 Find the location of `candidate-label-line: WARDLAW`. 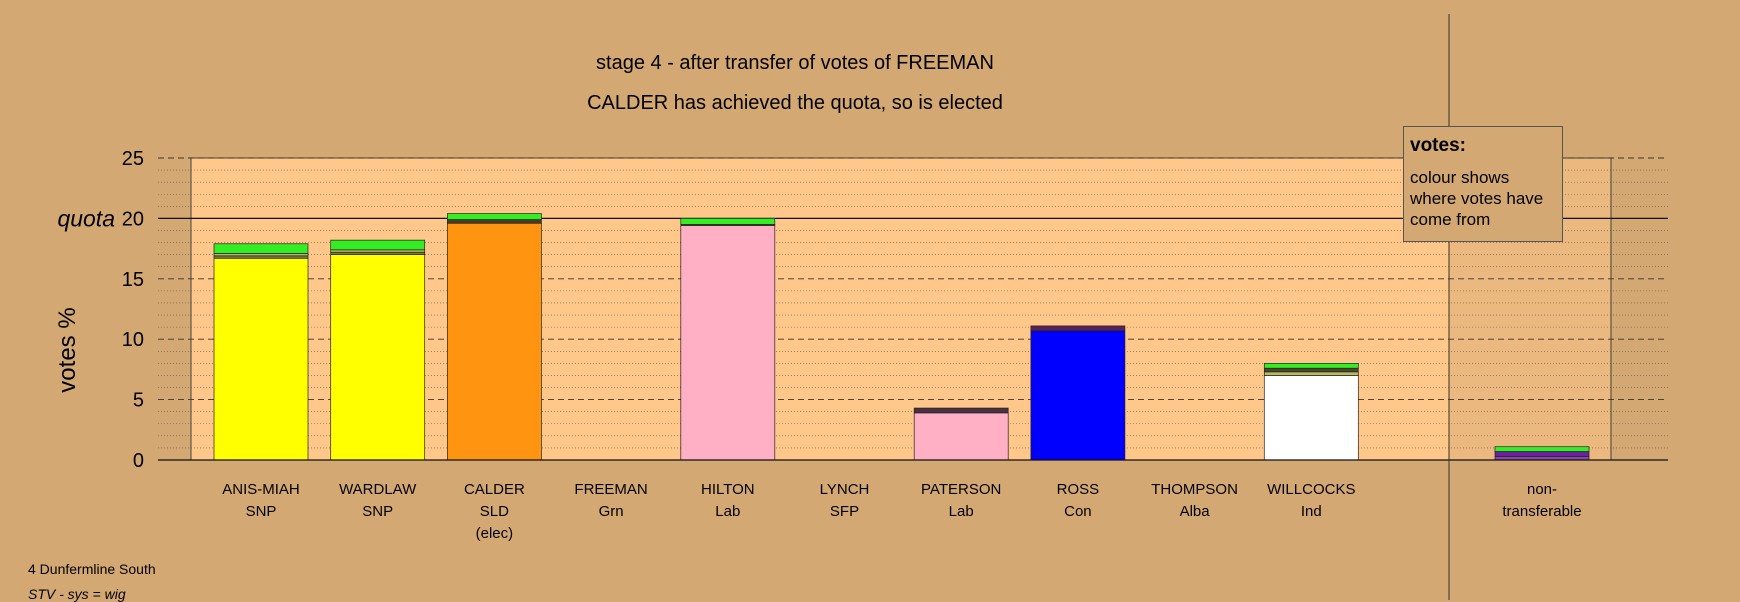

candidate-label-line: WARDLAW is located at coordinates (378, 489).